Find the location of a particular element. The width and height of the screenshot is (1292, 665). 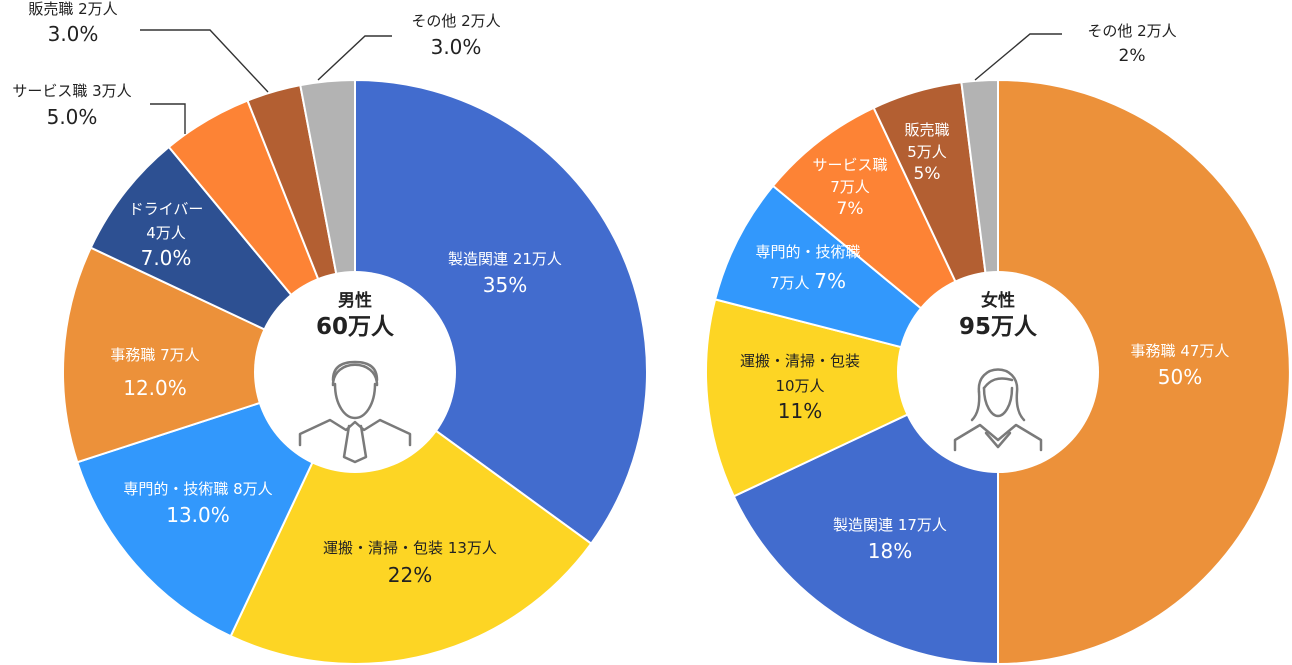

male-center-title: 男性 is located at coordinates (355, 300).